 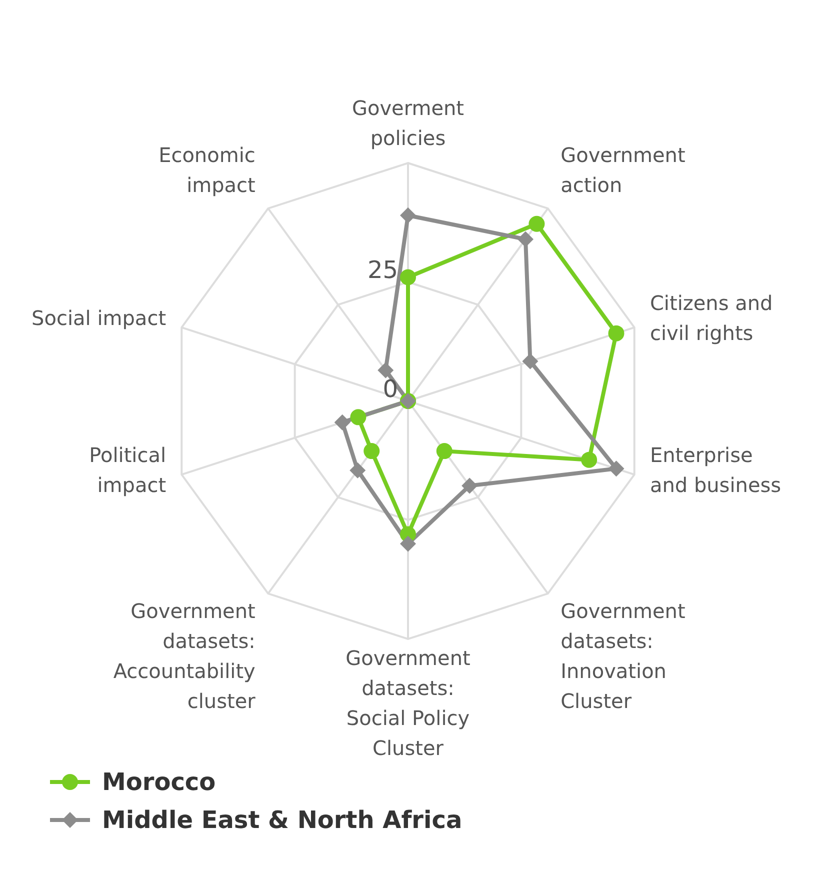 I want to click on spoke-label: Goverment policies, so click(x=408, y=123).